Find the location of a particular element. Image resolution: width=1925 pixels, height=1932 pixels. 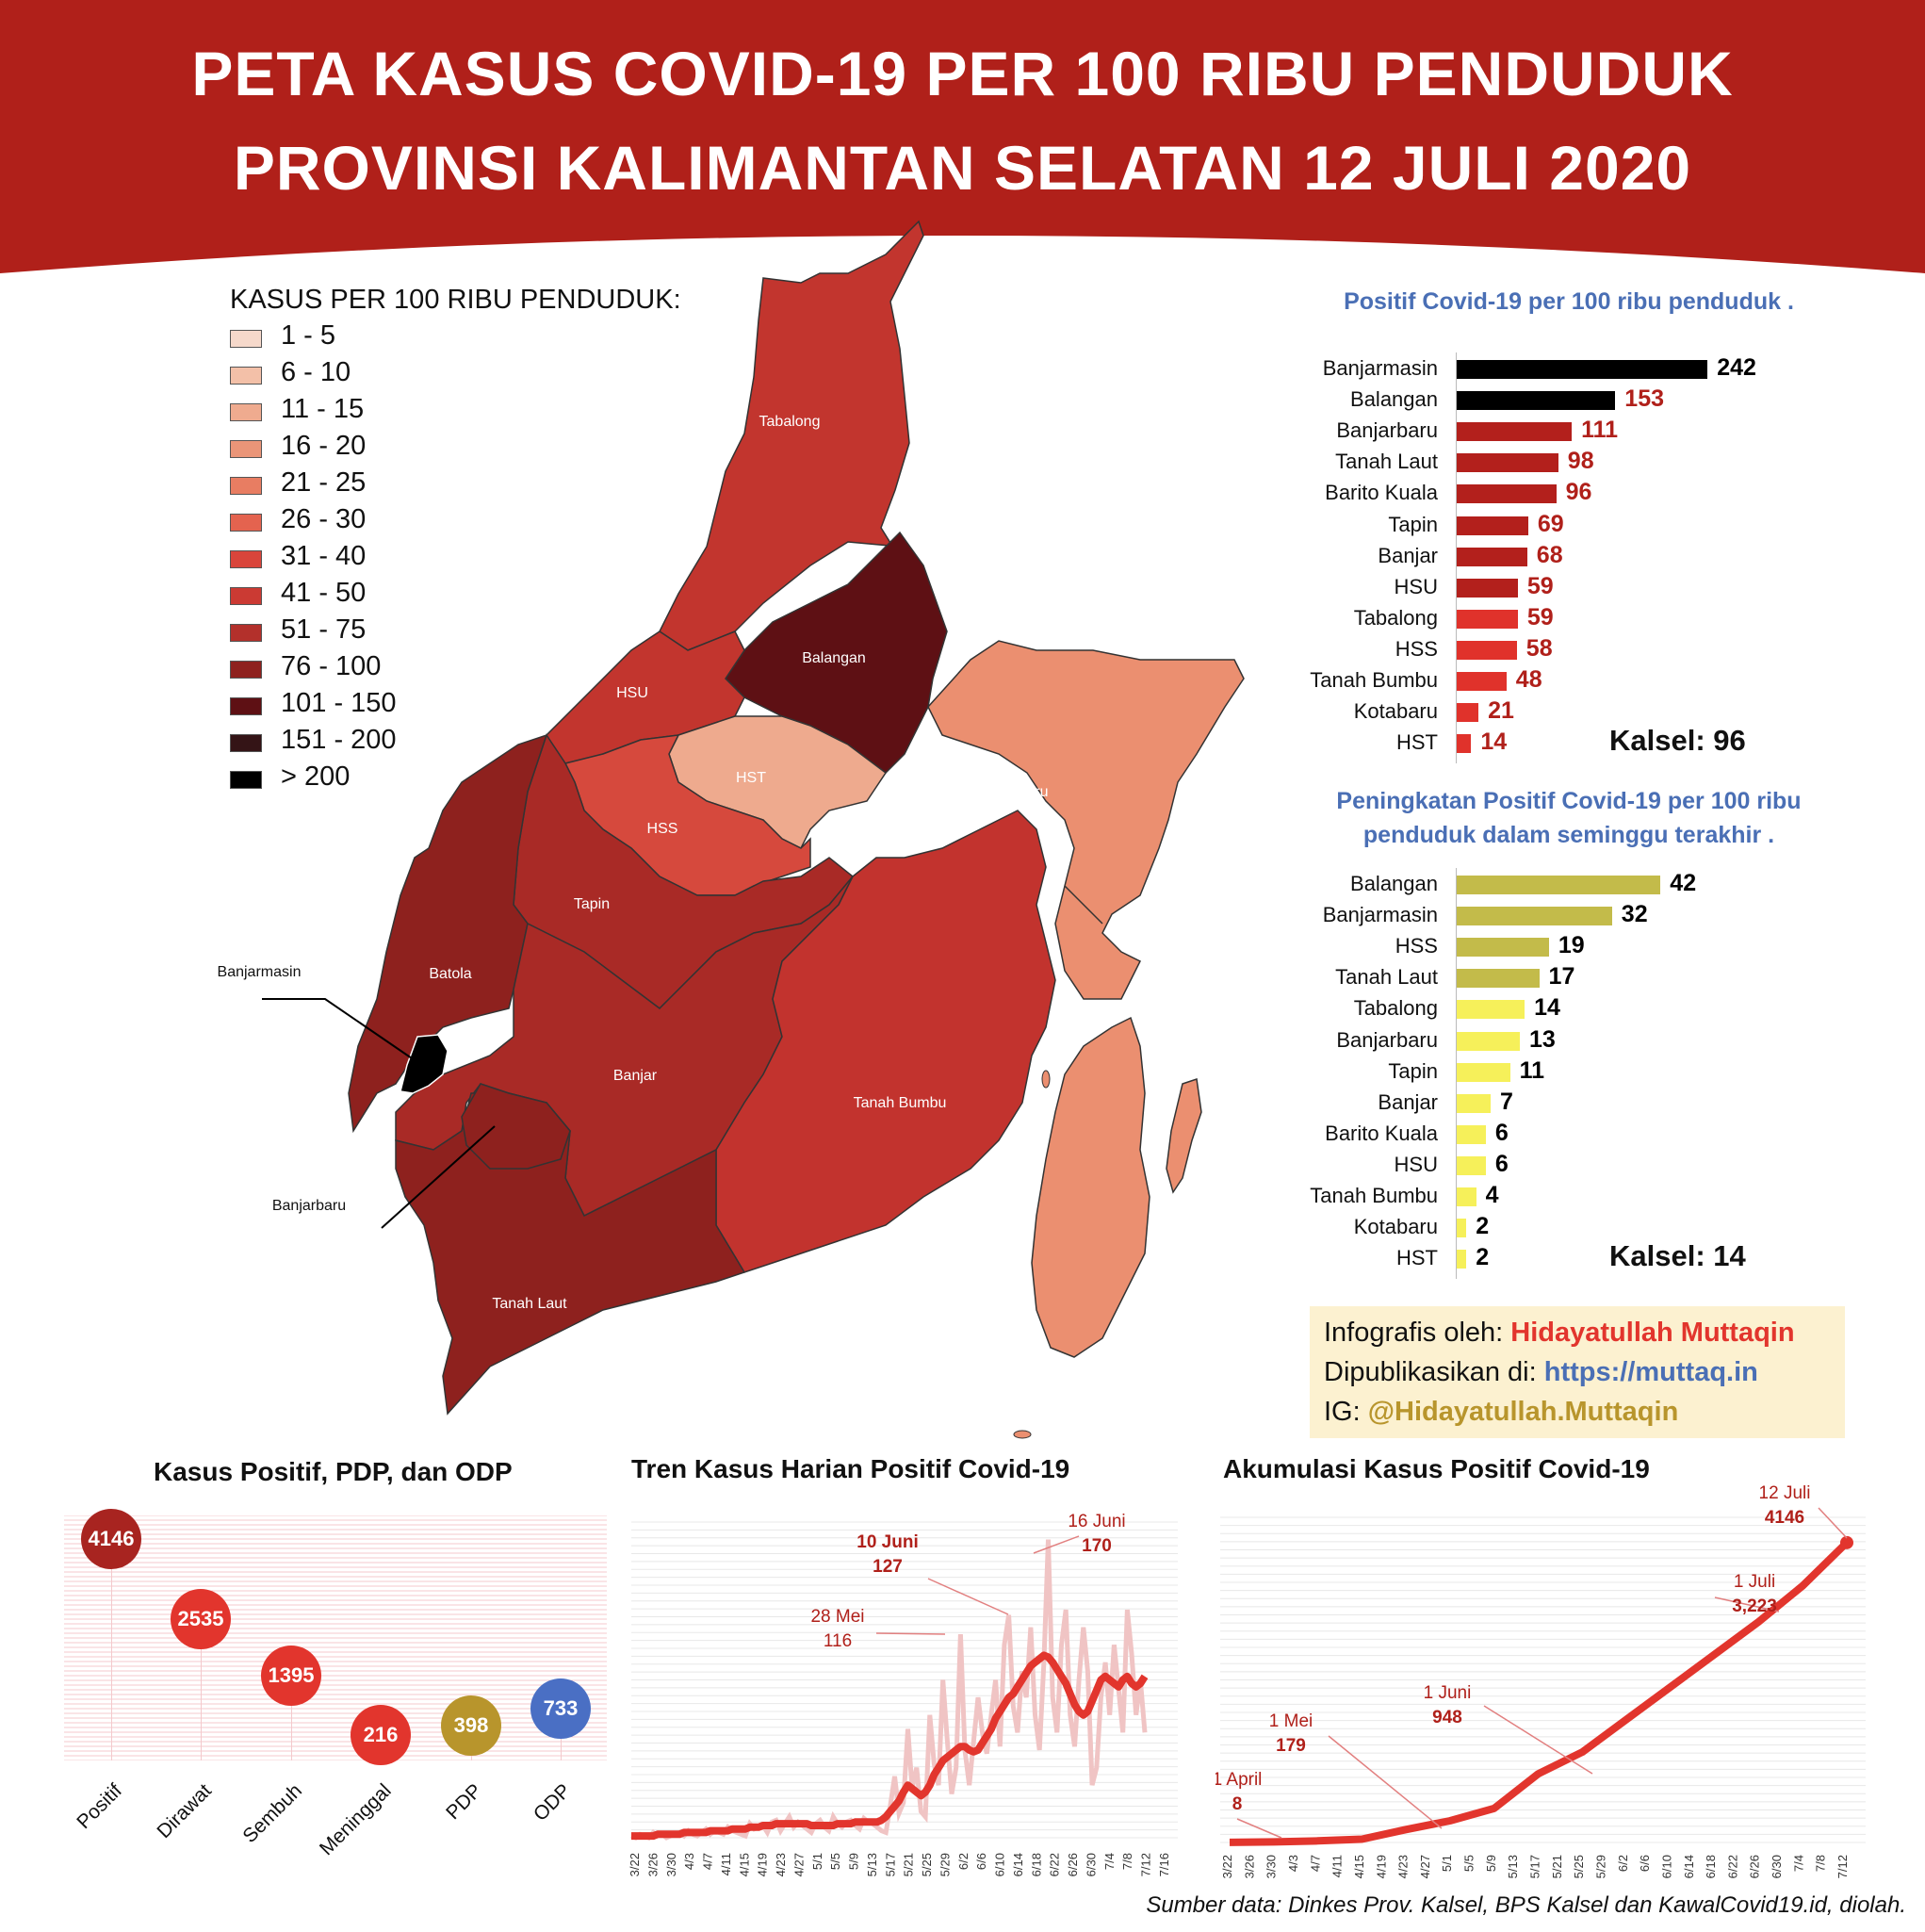

map-label-banjarbaru: Banjarbaru is located at coordinates (309, 1206).